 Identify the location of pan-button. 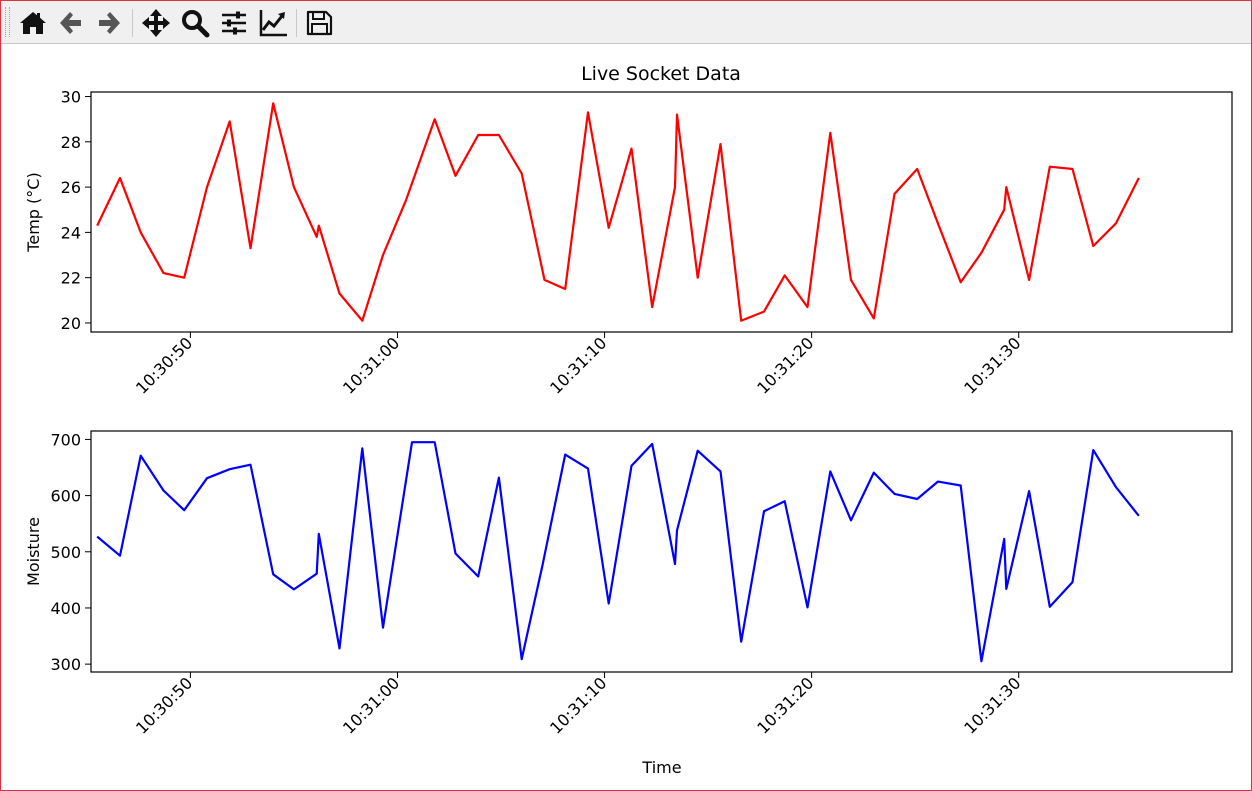
(156, 23).